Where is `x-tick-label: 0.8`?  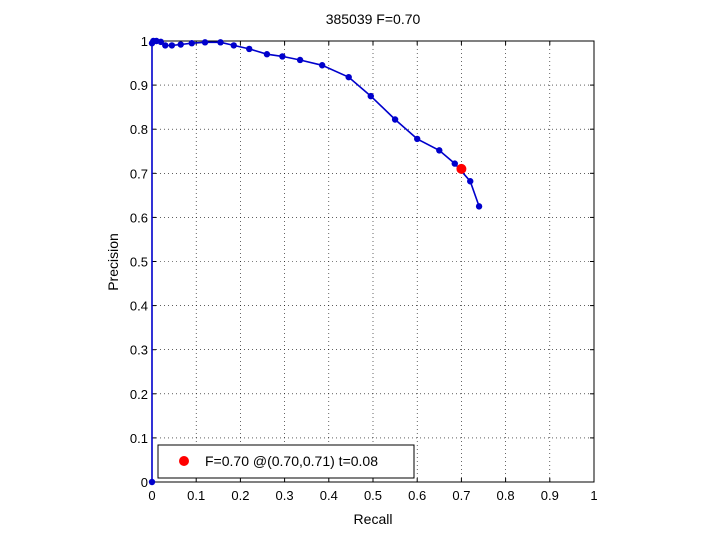 x-tick-label: 0.8 is located at coordinates (506, 495).